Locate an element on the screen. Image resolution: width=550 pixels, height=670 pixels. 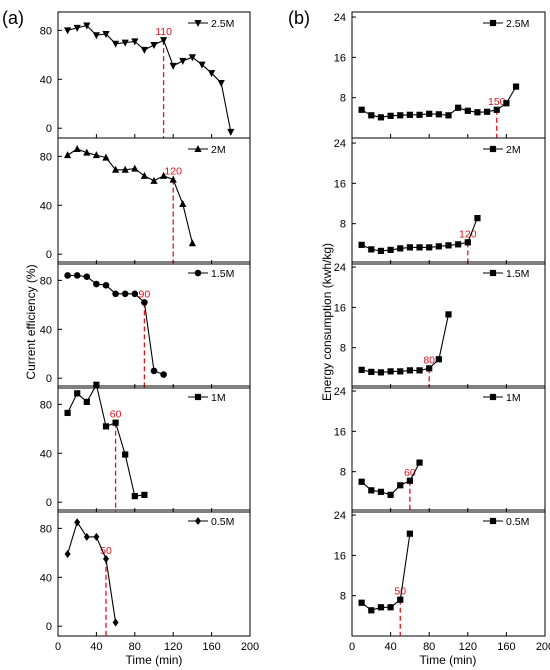
panel-frame-energy-1m is located at coordinates (448, 449).